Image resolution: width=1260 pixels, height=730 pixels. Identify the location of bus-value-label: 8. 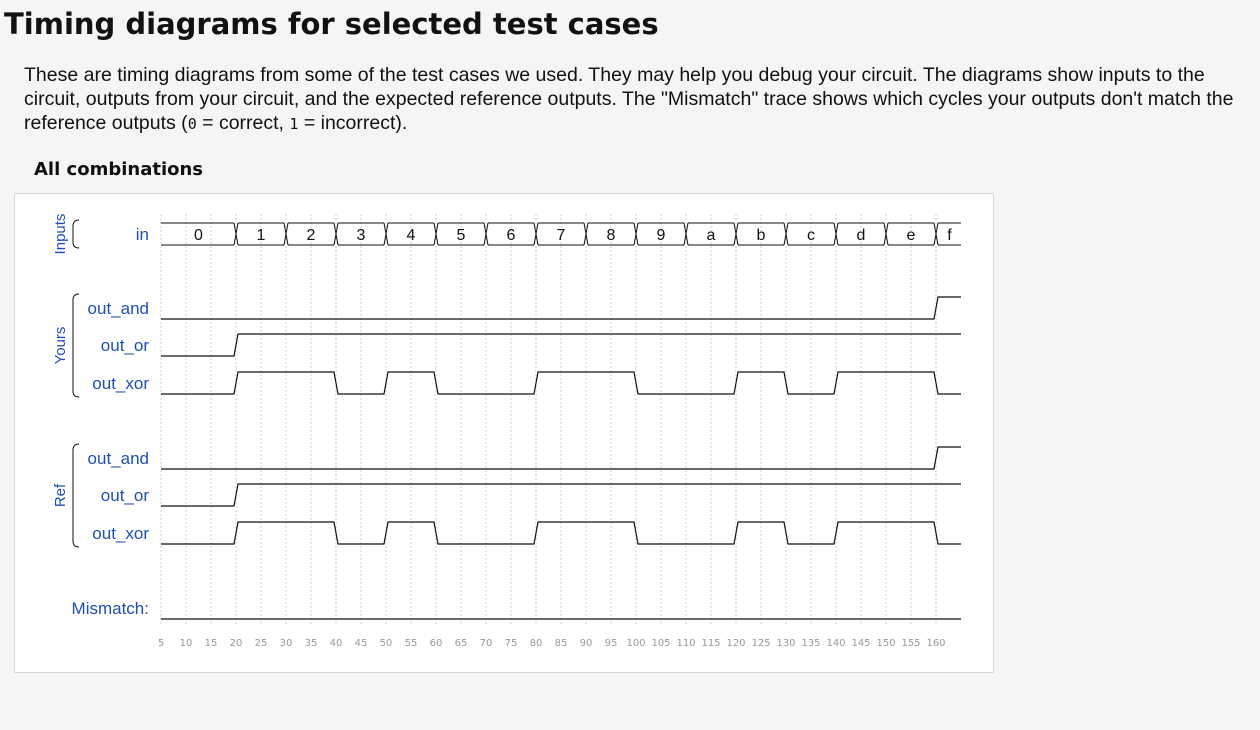
(611, 235).